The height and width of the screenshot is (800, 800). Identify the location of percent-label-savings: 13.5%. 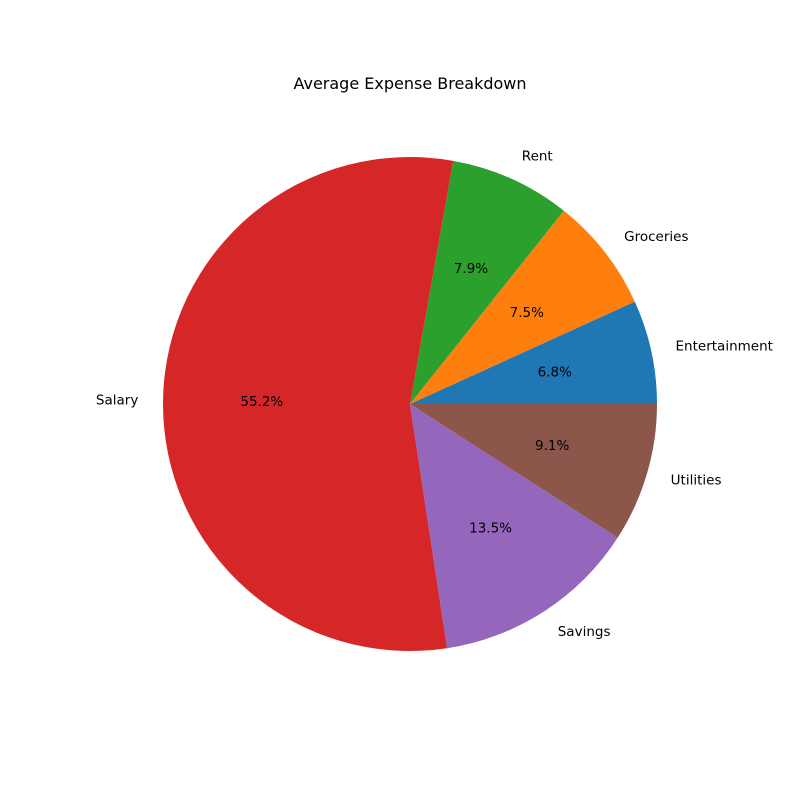
(490, 528).